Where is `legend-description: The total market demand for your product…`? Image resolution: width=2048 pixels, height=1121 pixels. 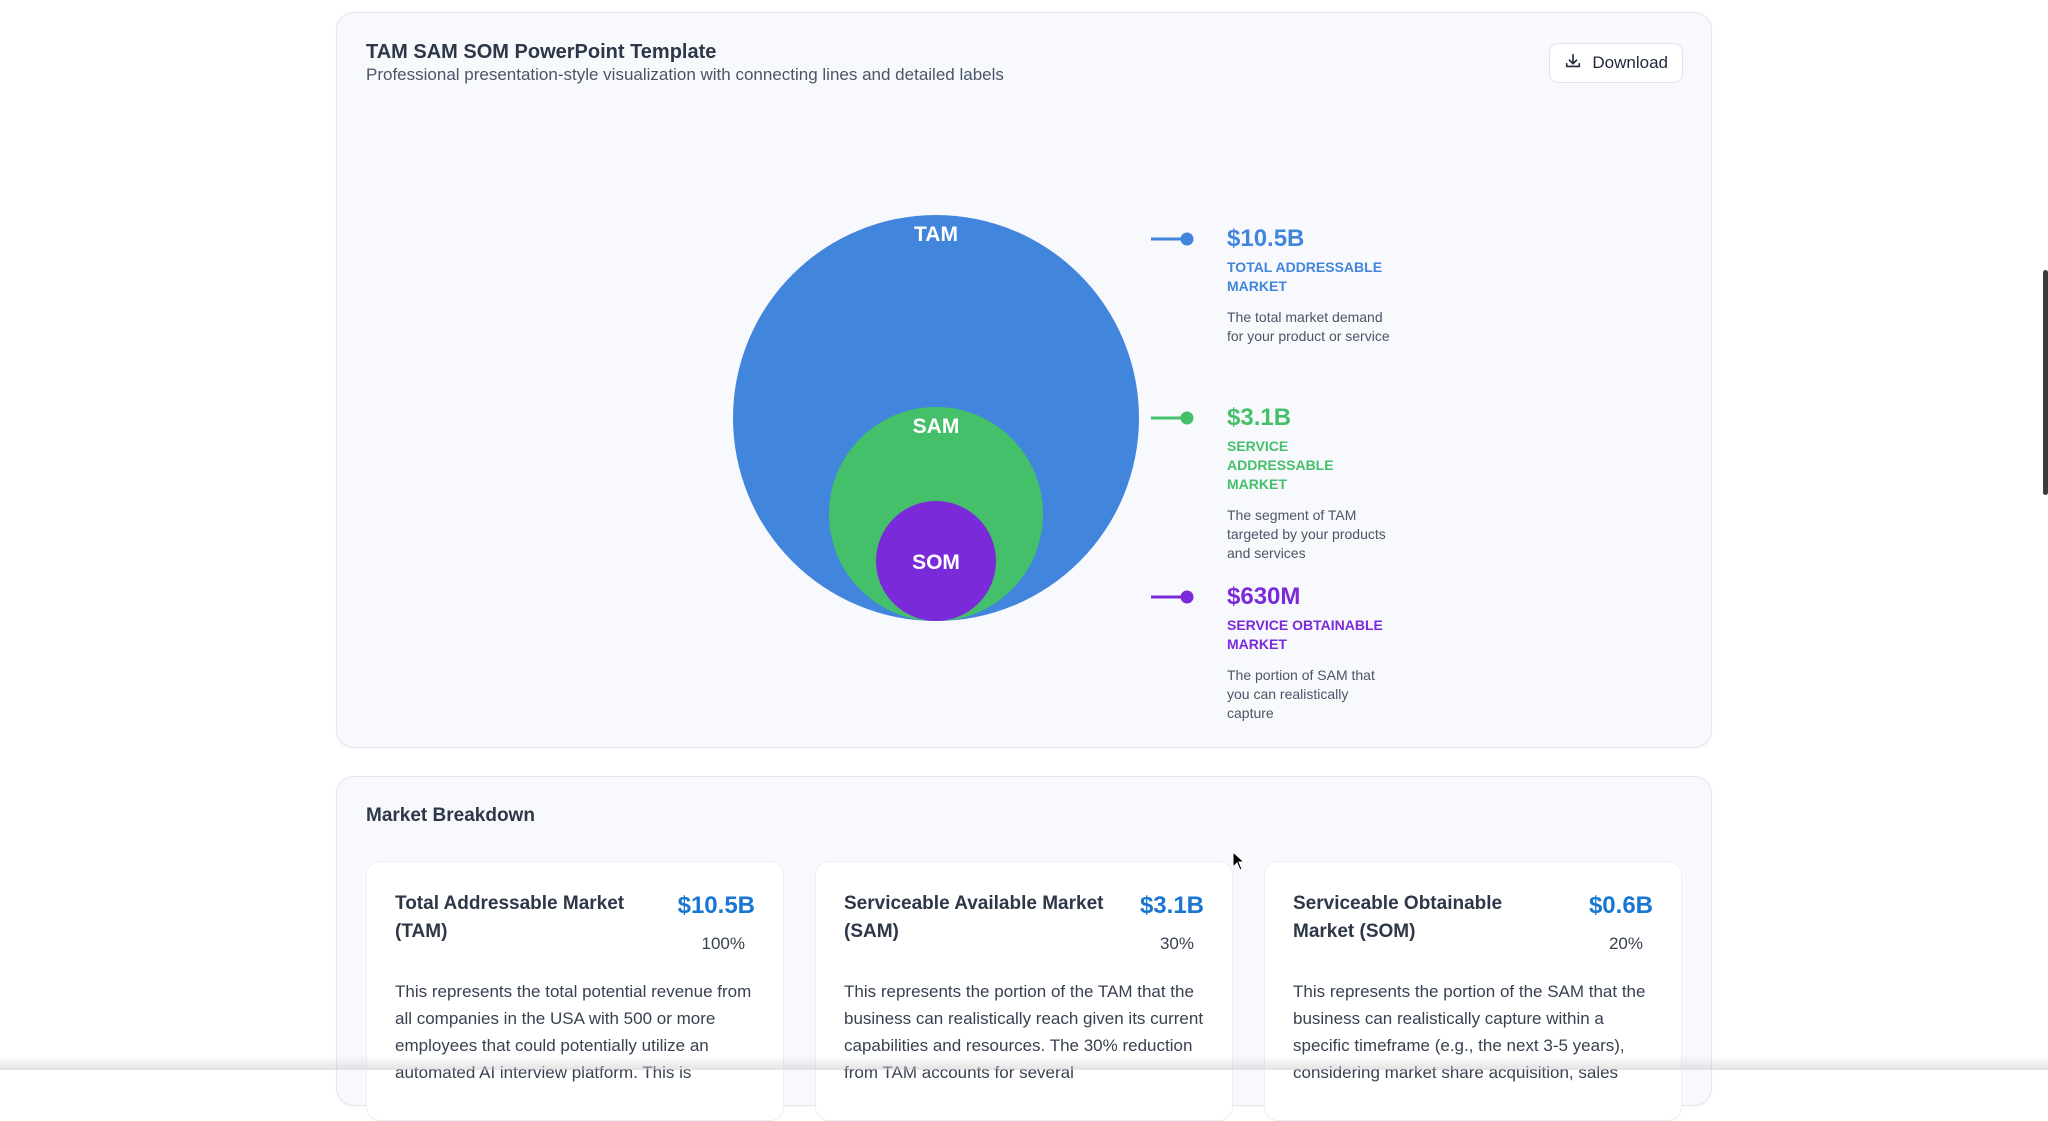
legend-description: The total market demand for your product… is located at coordinates (1308, 326).